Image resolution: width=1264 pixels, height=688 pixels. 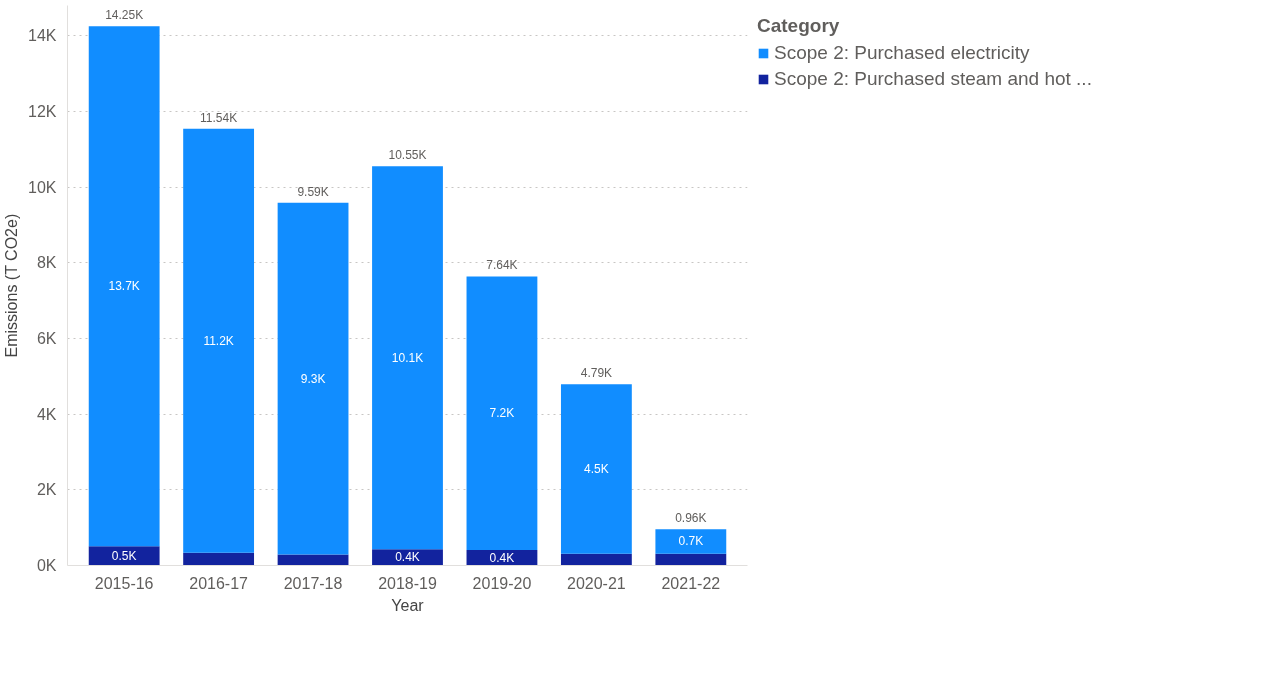 I want to click on data-label: 9.3K, so click(x=313, y=378).